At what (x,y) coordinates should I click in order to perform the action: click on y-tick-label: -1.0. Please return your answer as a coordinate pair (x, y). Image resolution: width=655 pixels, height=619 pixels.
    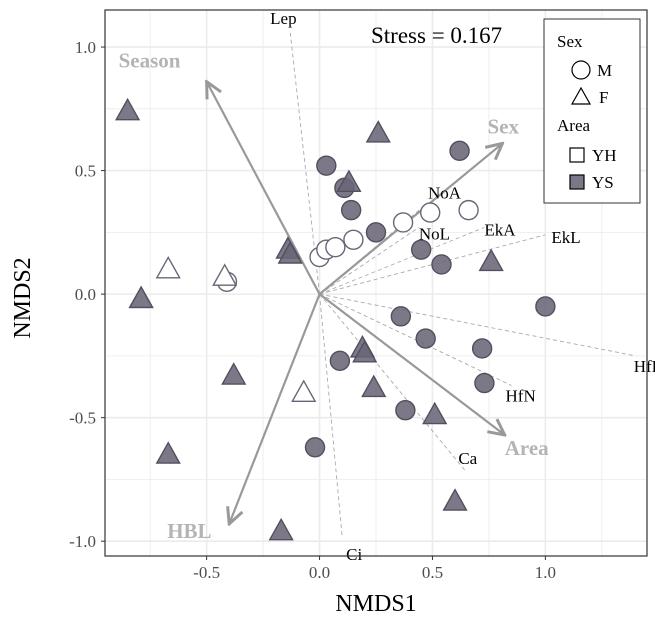
    Looking at the image, I should click on (82, 541).